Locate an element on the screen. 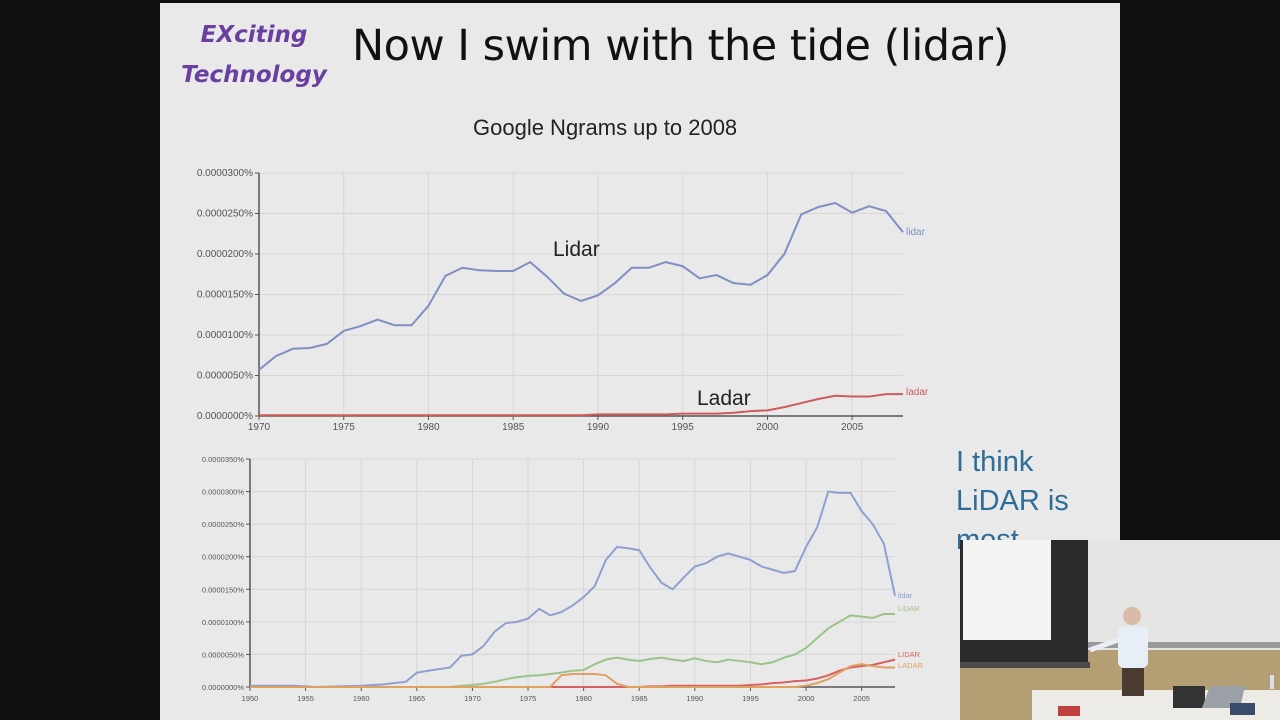  series-label: LiDAR is located at coordinates (909, 608).